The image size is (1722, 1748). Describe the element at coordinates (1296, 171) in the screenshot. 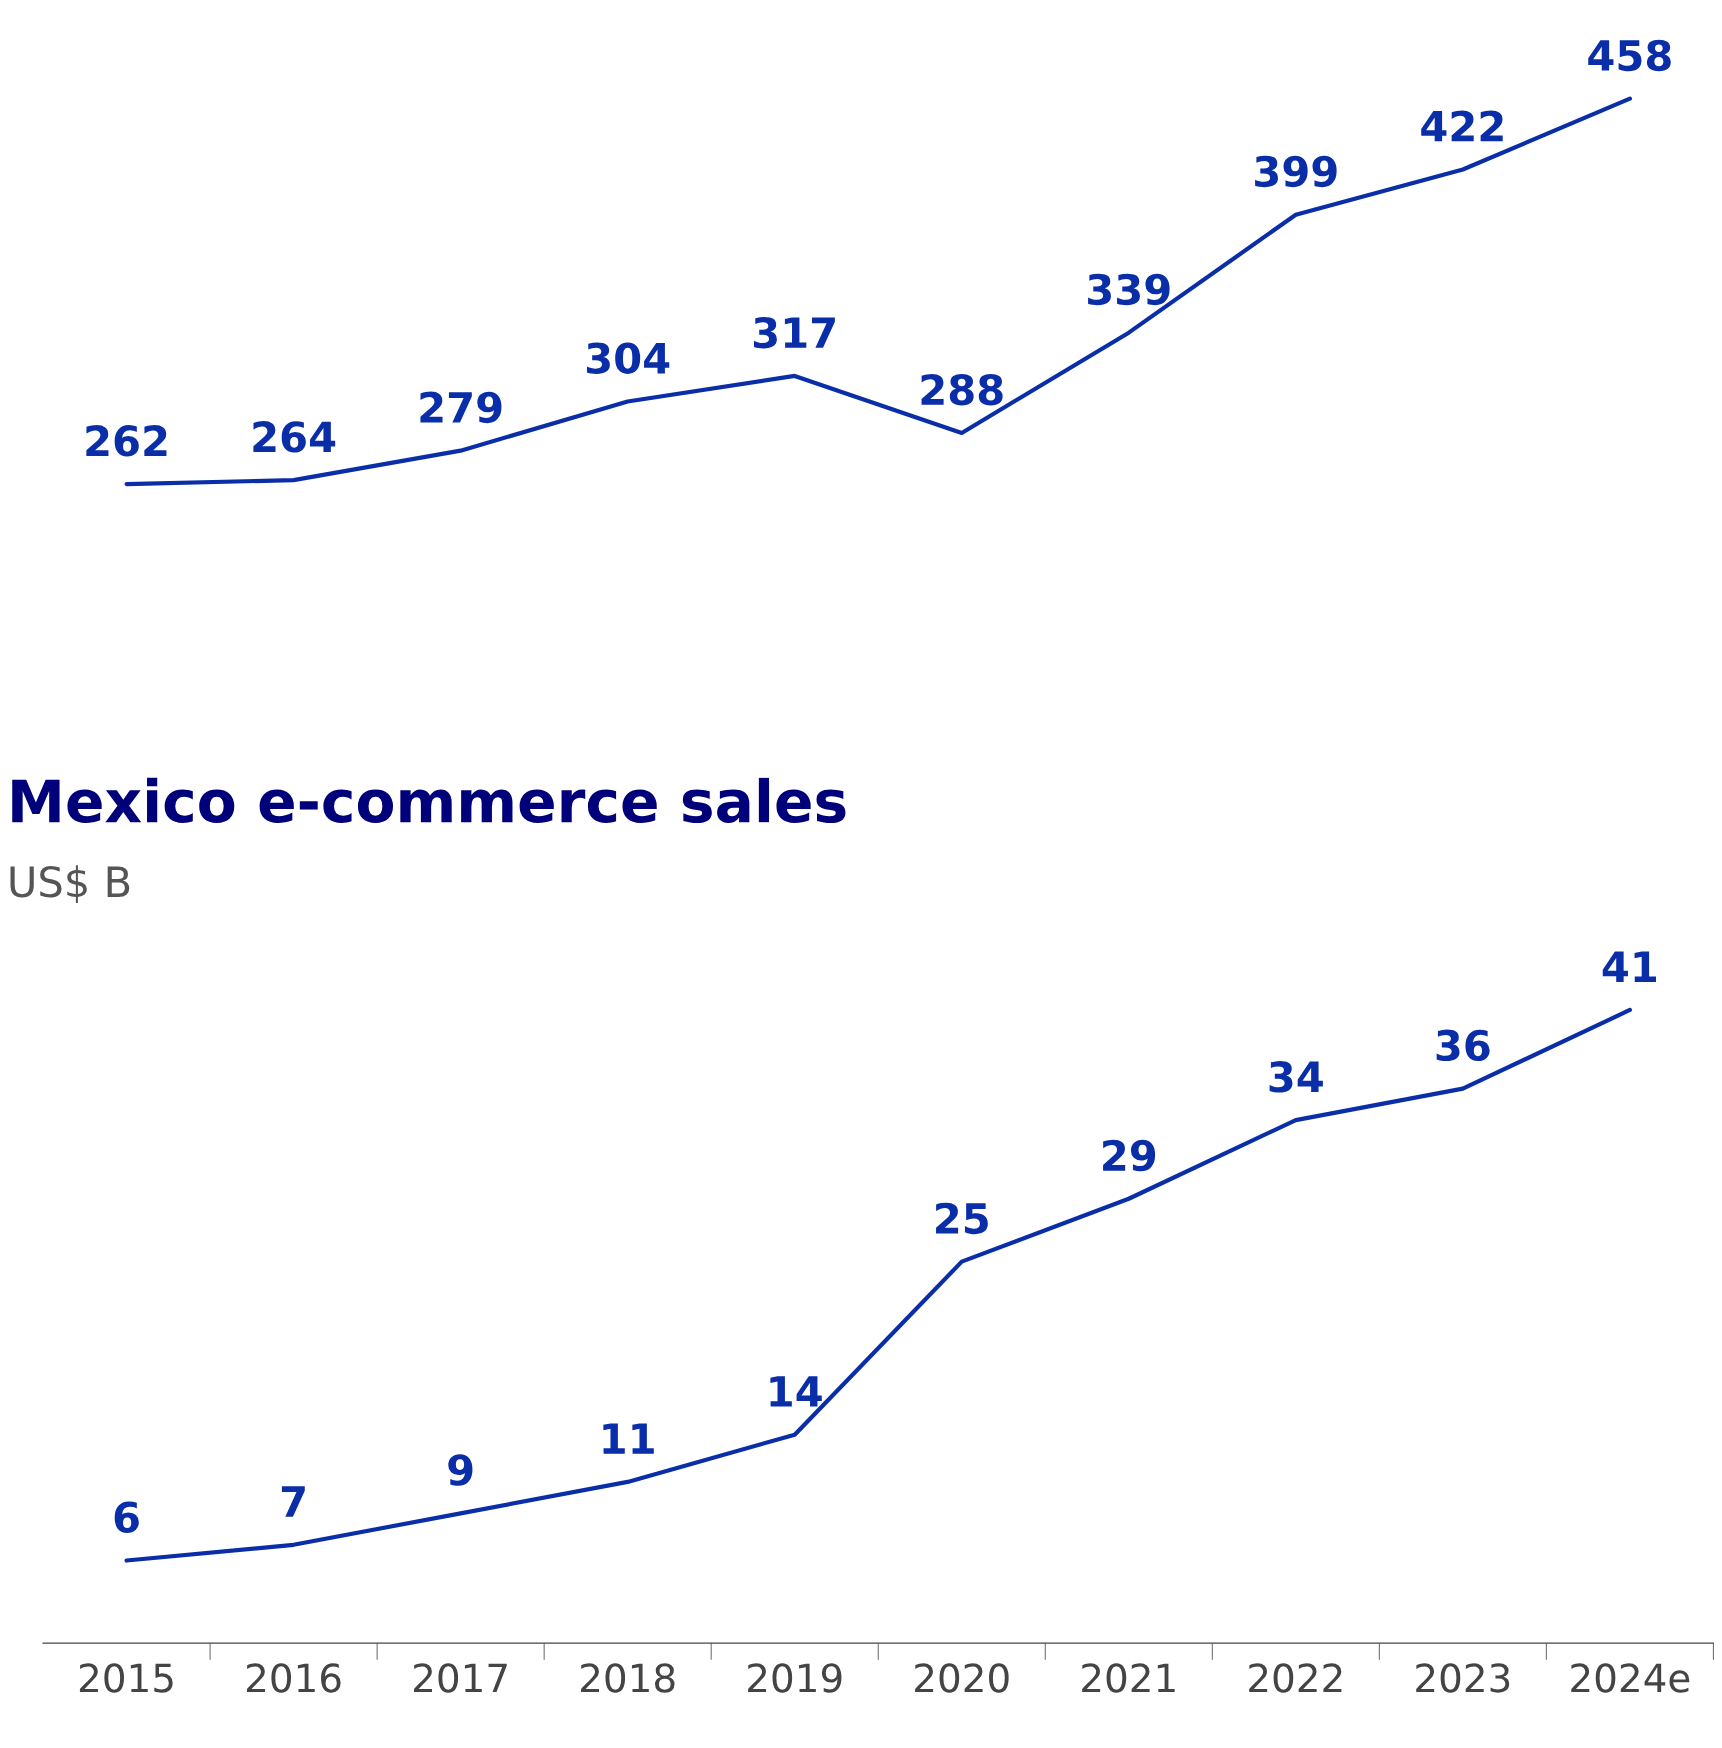

I see `data-label: 399` at that location.